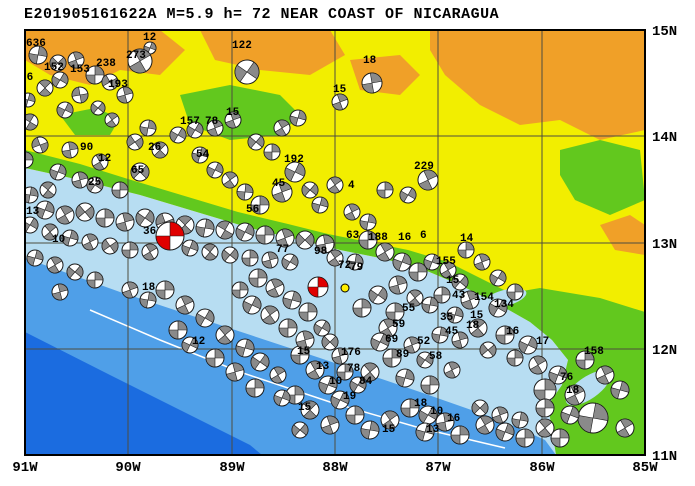 The width and height of the screenshot is (695, 486). Describe the element at coordinates (232, 468) in the screenshot. I see `longitude-tick-label: 89W` at that location.